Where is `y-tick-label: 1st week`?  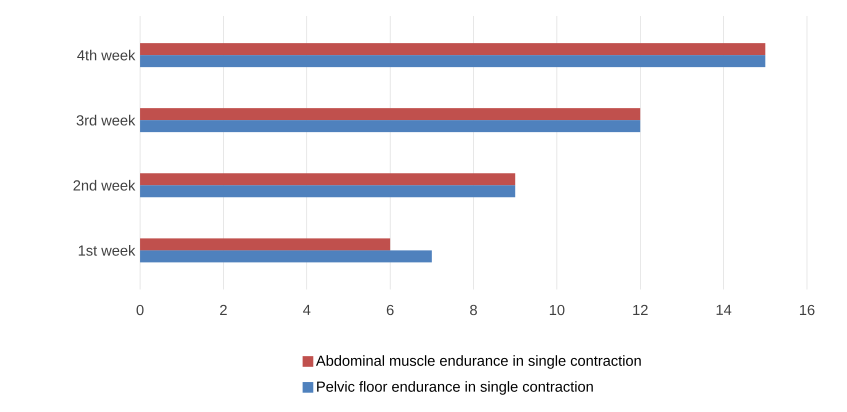 y-tick-label: 1st week is located at coordinates (107, 250).